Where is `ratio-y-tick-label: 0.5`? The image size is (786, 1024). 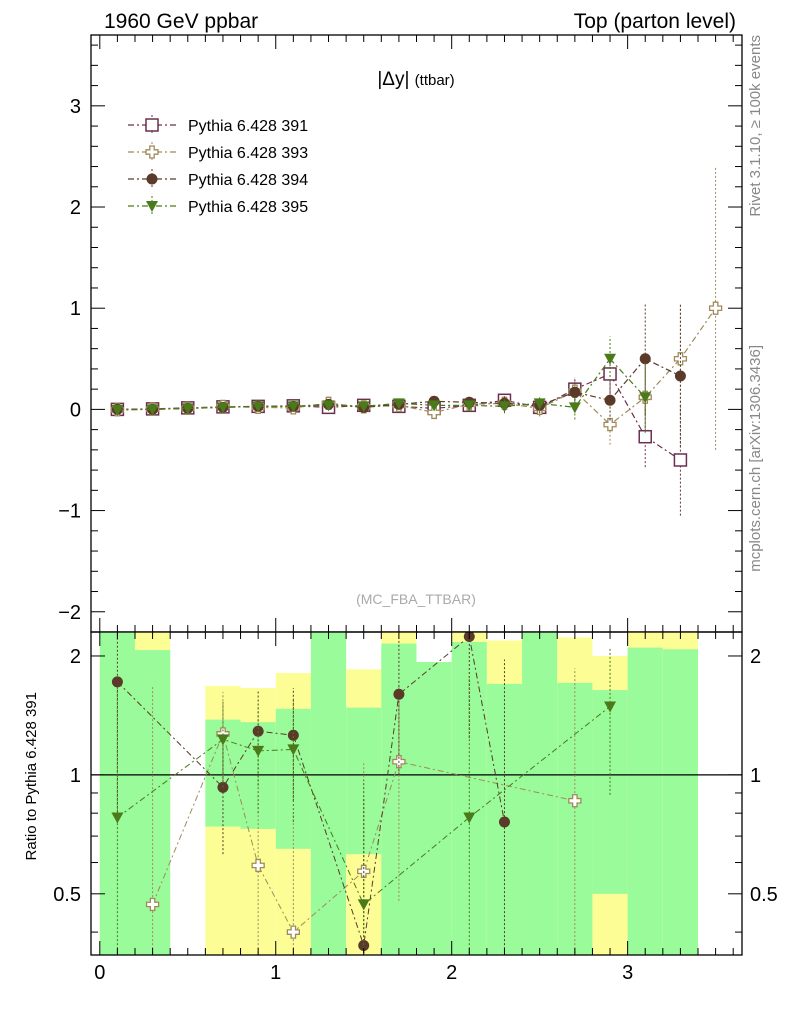 ratio-y-tick-label: 0.5 is located at coordinates (67, 895).